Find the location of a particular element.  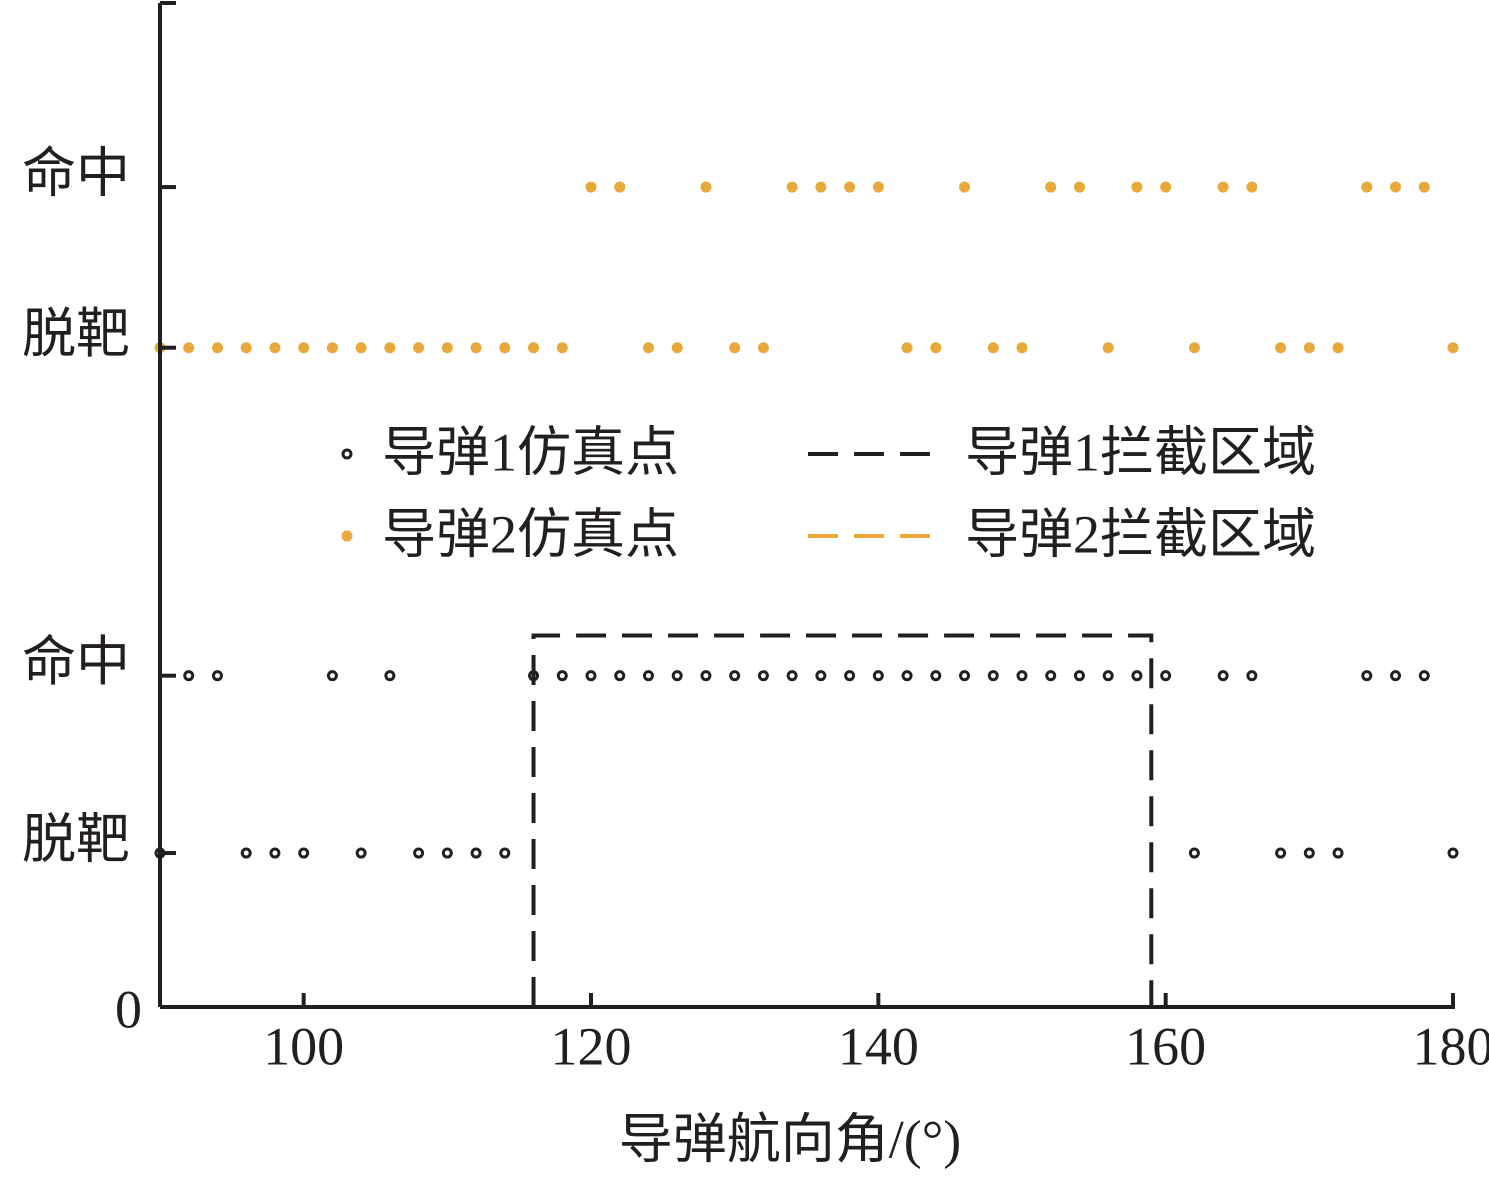

legend-label: 导弹1仿真点 is located at coordinates (530, 452).